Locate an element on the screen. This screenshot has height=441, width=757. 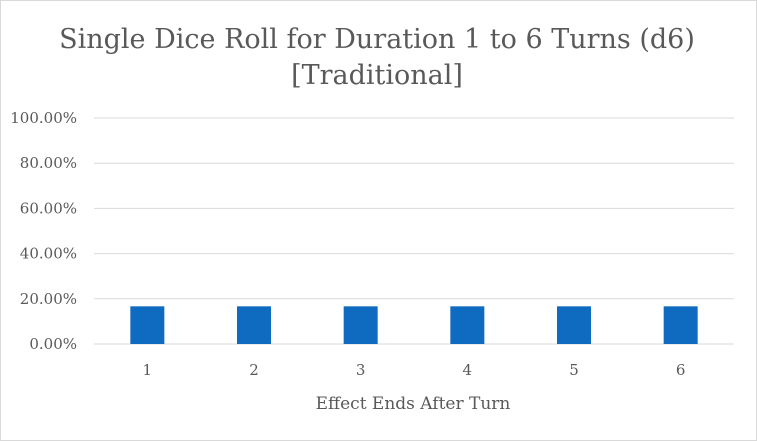
y-tick-label: 100.00% is located at coordinates (43, 118).